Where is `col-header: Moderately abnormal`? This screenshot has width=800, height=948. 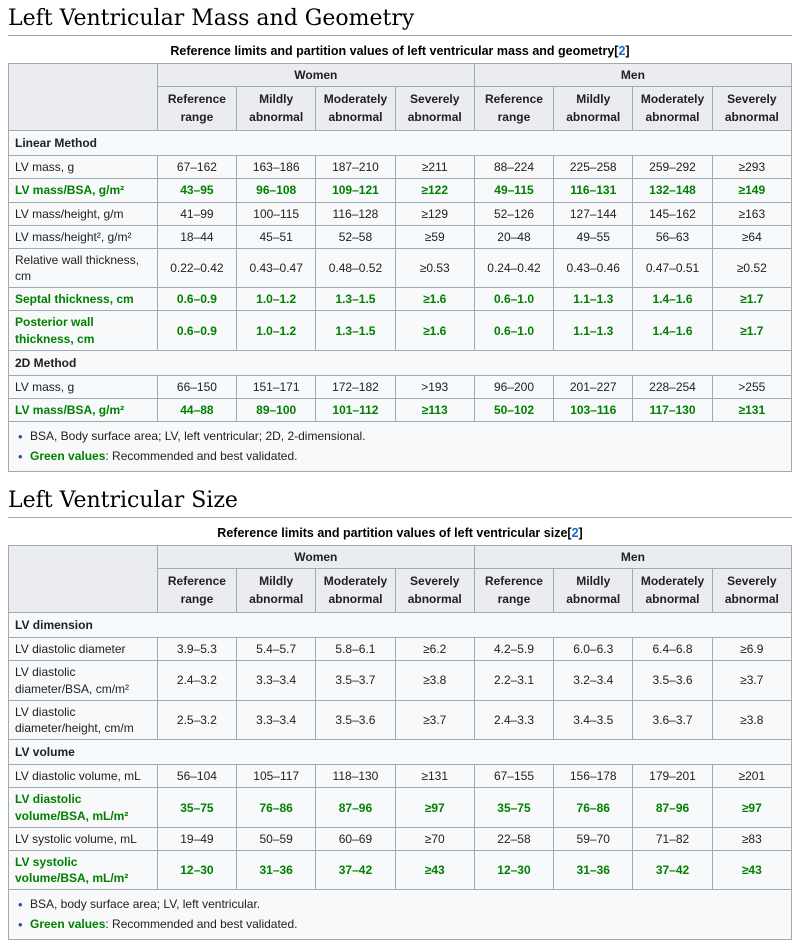
col-header: Moderately abnormal is located at coordinates (672, 108).